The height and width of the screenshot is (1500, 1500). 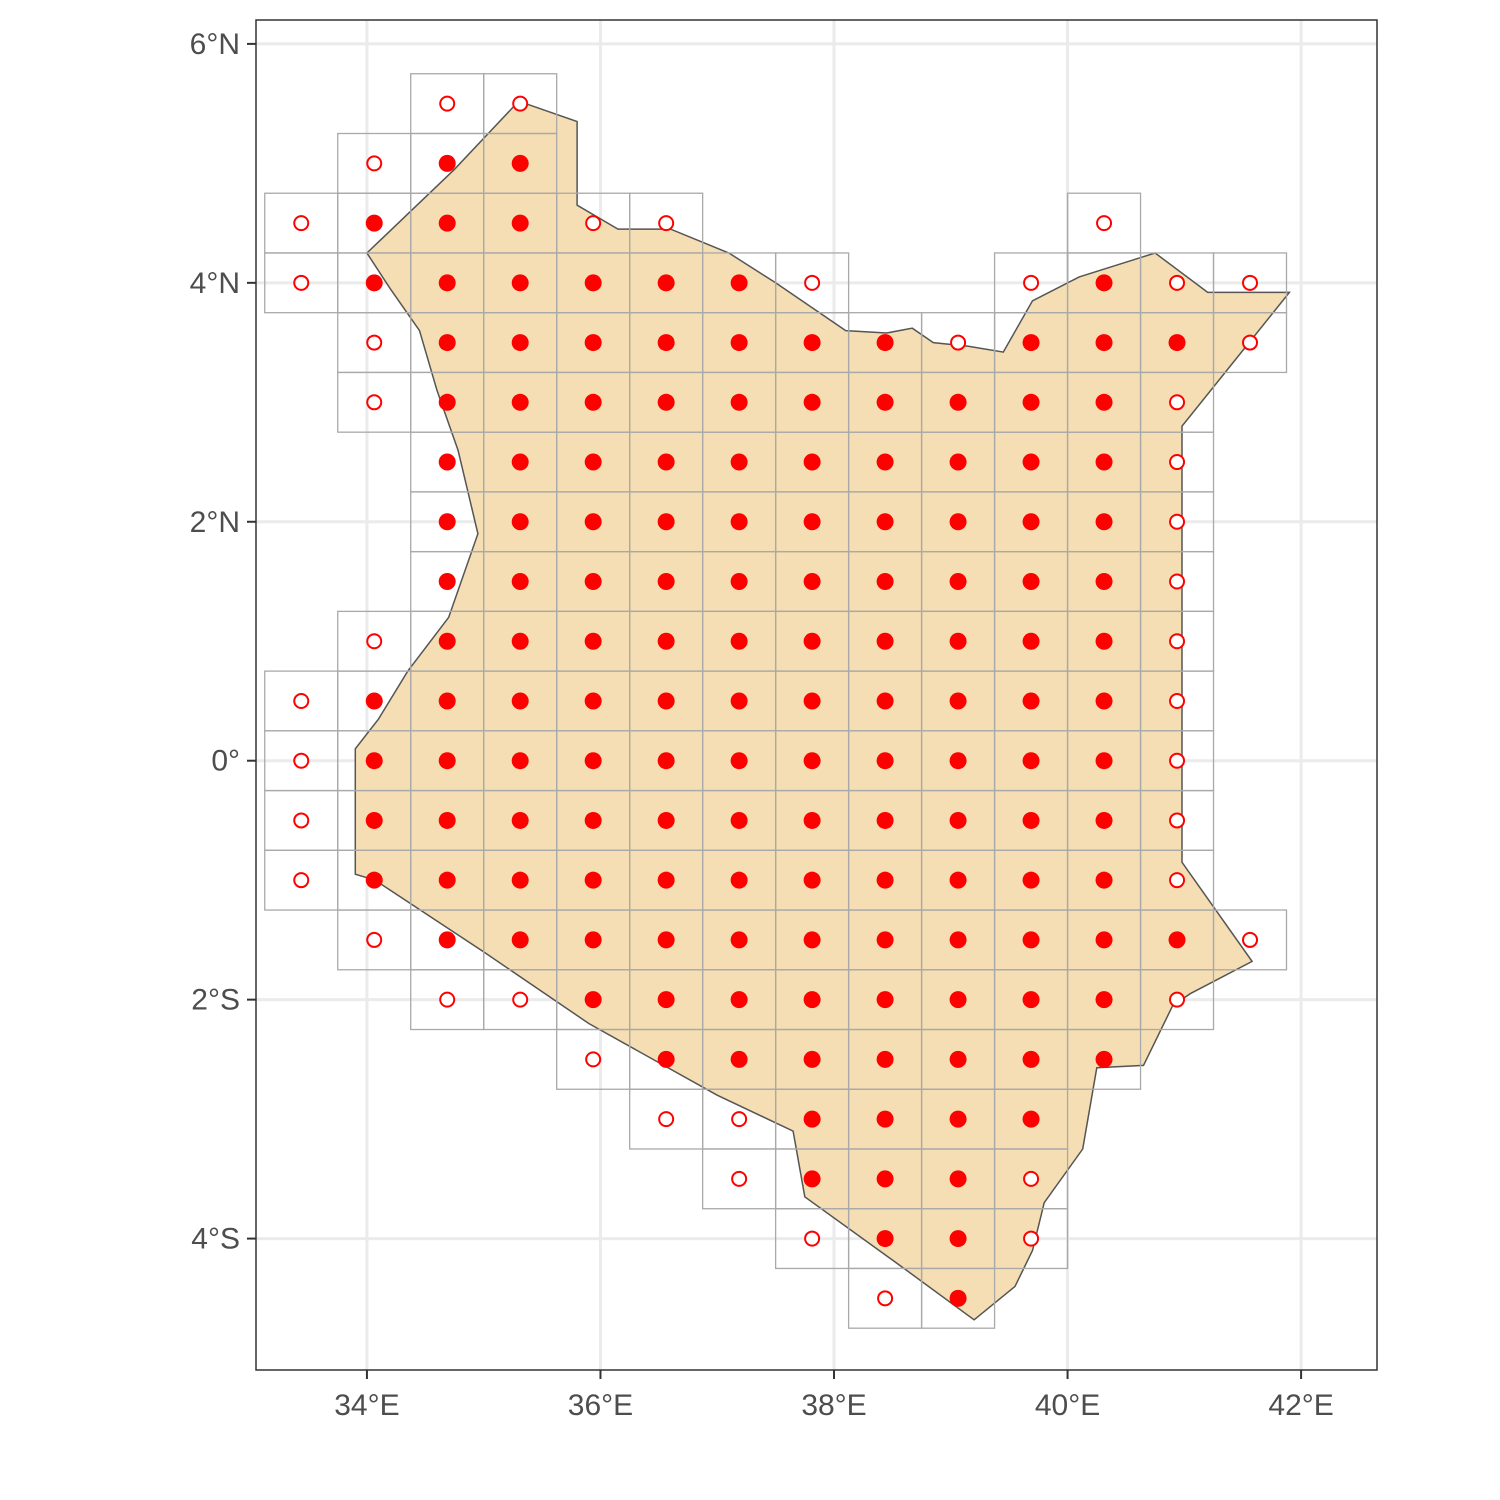 I want to click on y-tick-label-4: 2°S, so click(x=215, y=1000).